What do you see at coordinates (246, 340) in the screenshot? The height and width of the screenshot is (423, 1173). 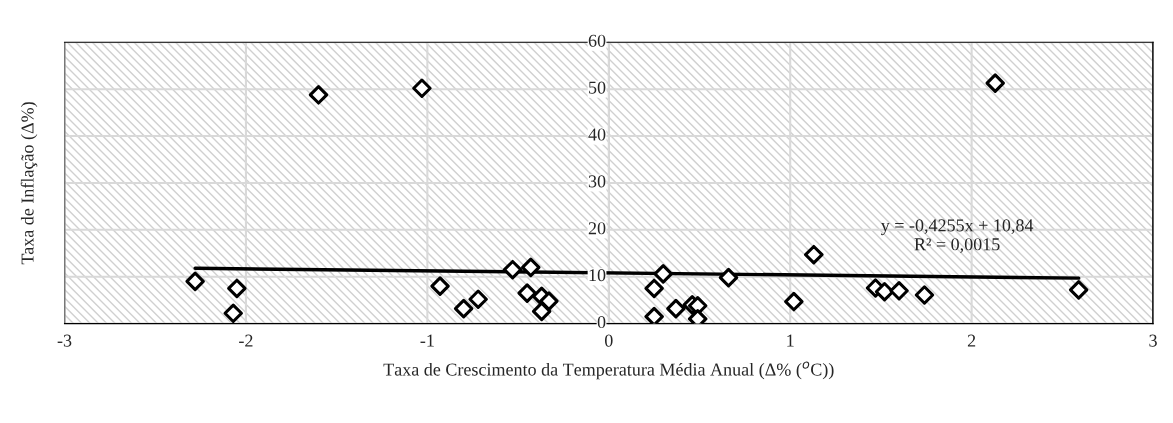 I see `x-tick-label: -2` at bounding box center [246, 340].